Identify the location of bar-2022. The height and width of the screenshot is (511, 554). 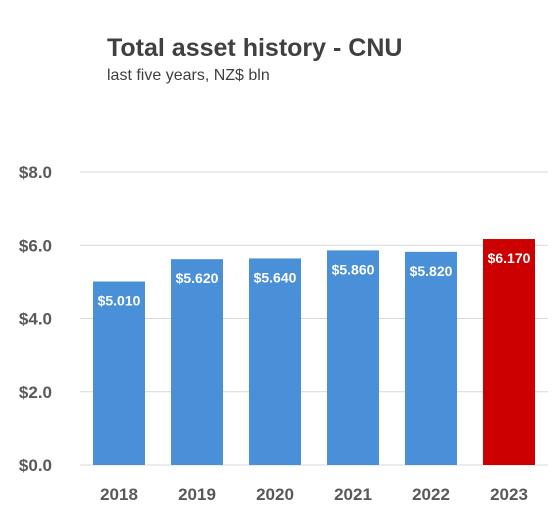
(431, 358).